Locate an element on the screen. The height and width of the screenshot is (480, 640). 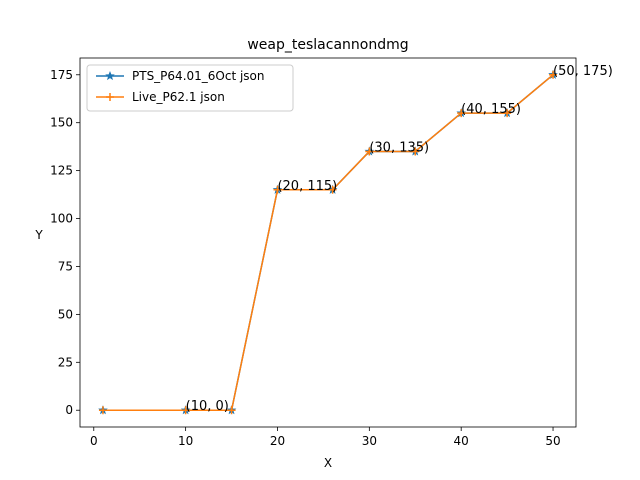
y-tick-label: 125 is located at coordinates (61, 171).